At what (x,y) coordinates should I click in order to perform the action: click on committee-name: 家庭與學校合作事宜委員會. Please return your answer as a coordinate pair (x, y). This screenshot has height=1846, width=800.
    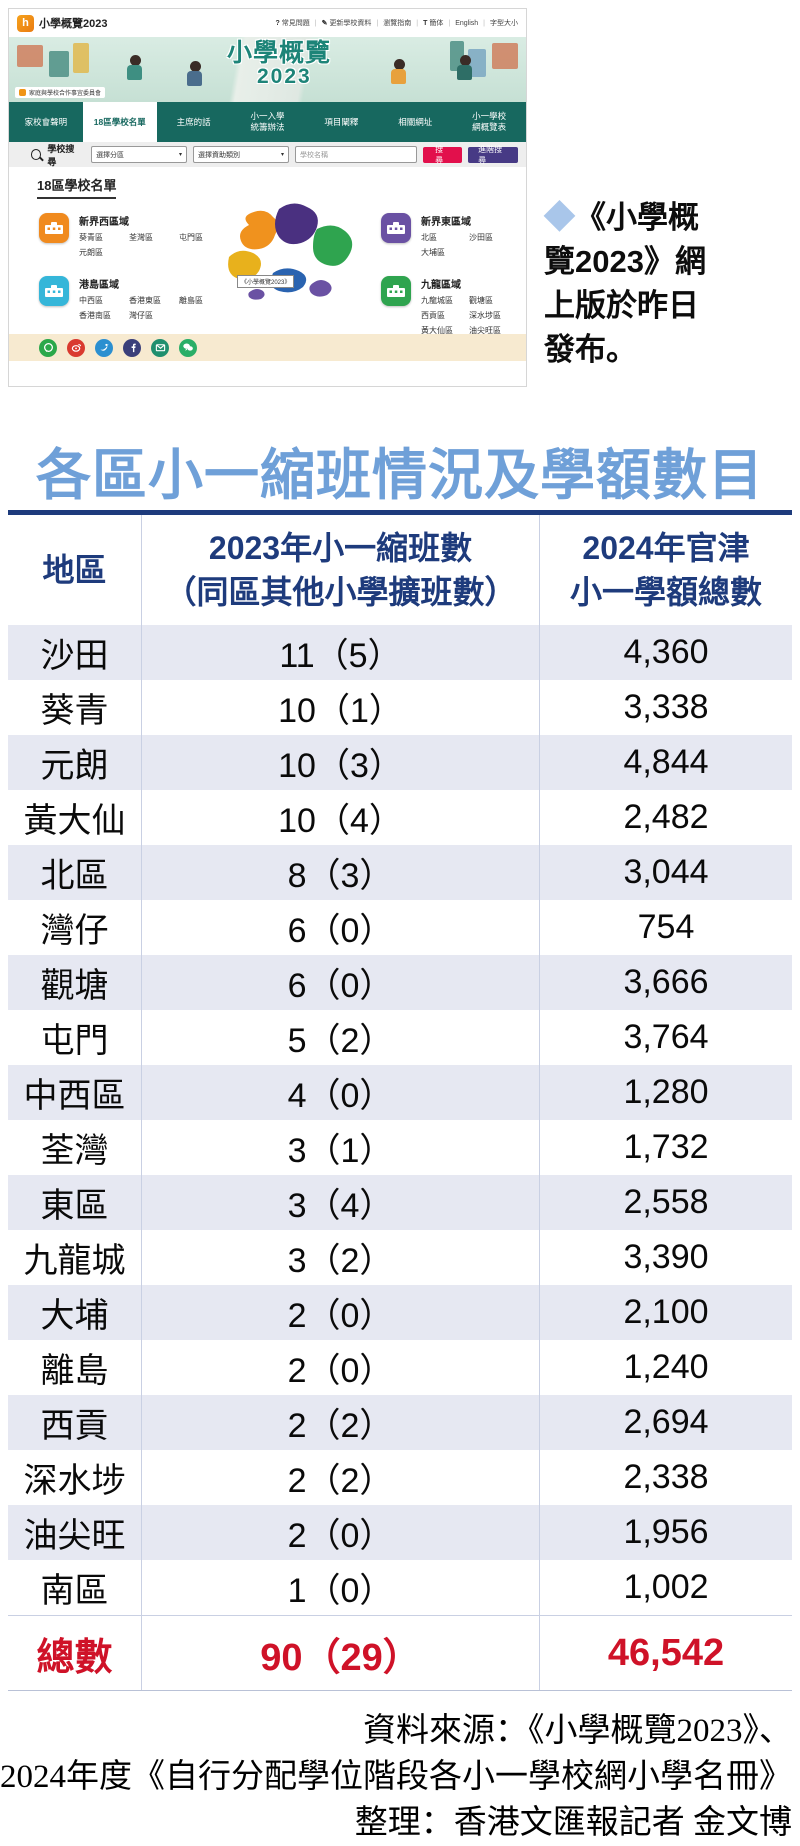
    Looking at the image, I should click on (65, 94).